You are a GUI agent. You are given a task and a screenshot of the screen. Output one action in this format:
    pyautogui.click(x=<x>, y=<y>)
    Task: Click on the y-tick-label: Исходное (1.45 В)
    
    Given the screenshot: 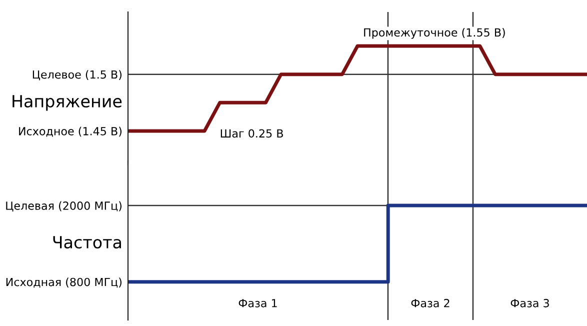 What is the action you would take?
    pyautogui.click(x=70, y=131)
    